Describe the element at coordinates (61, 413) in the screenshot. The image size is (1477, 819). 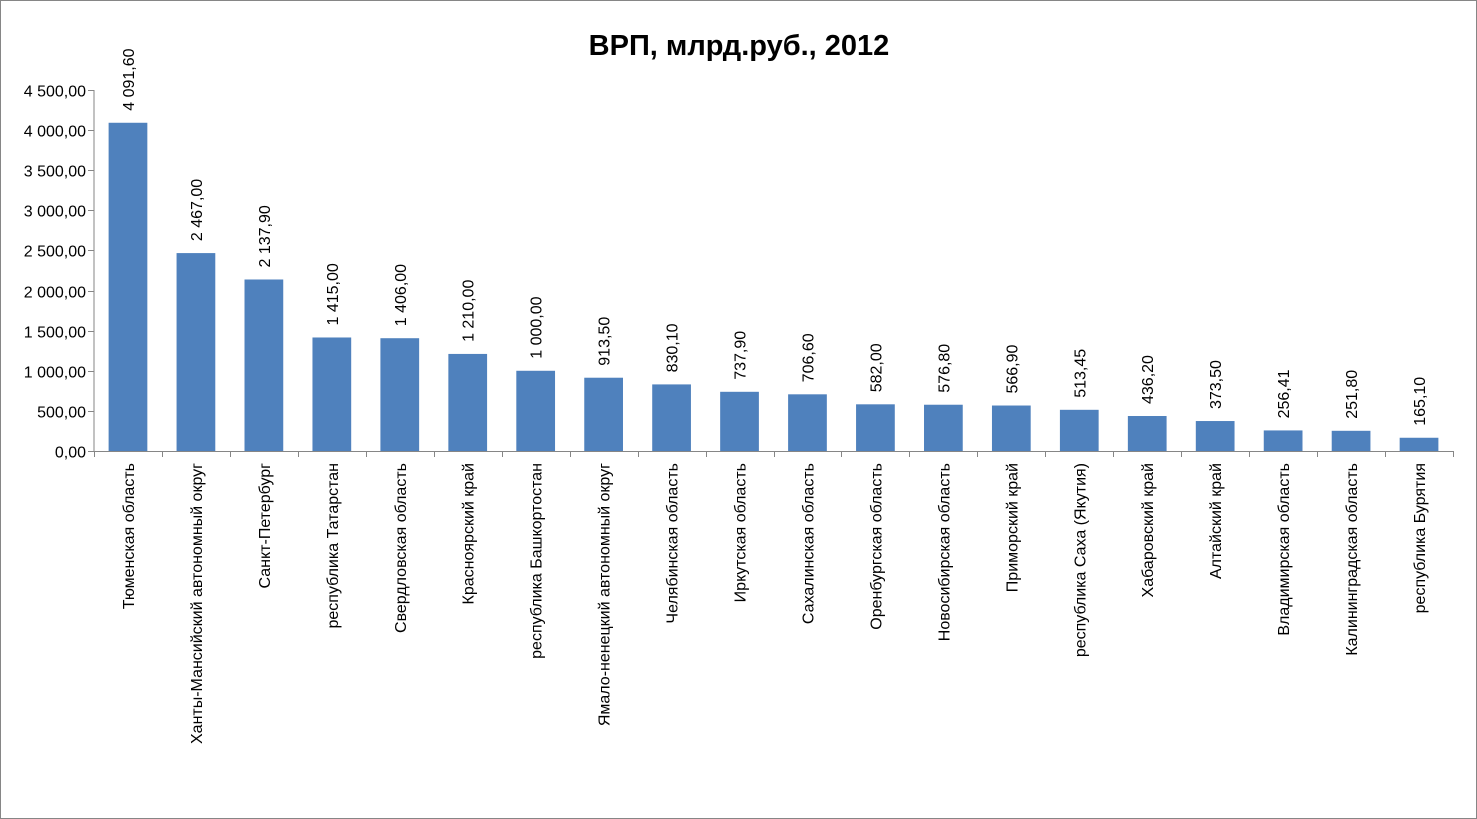
I see `y-tick-label: 500,00` at that location.